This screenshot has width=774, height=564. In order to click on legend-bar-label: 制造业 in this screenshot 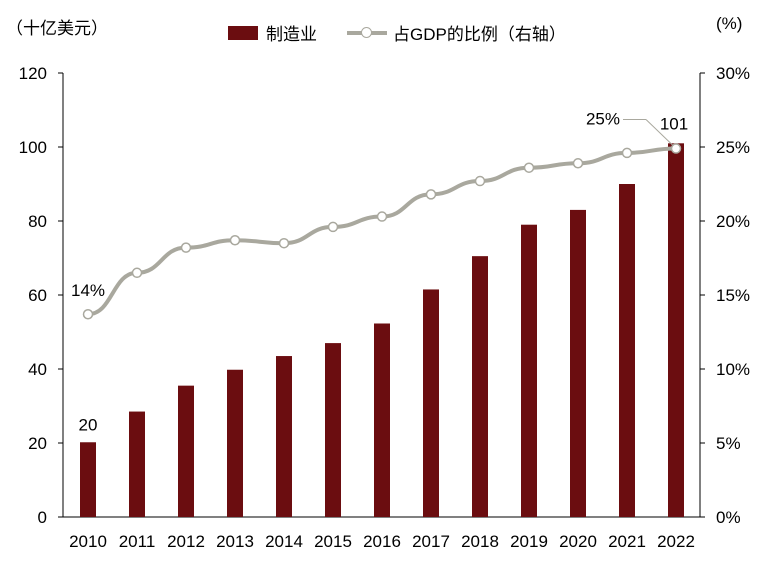, I will do `click(291, 34)`.